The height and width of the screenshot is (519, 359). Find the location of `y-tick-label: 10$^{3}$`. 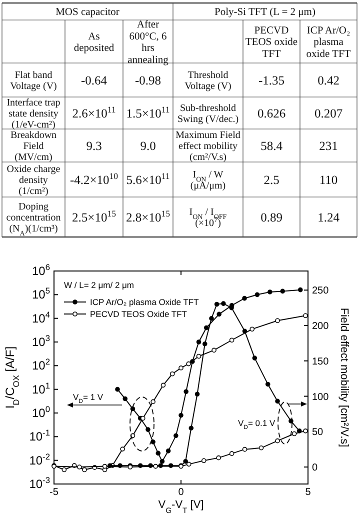

y-tick-label: 10$^{3}$ is located at coordinates (41, 341).